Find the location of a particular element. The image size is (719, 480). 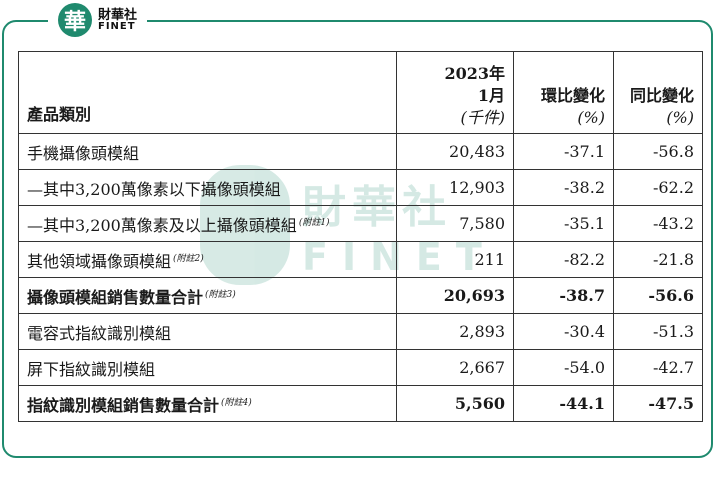

table-row: —其中3,200萬像素以下攝像頭模組 12,903 -38.2 -62.2 is located at coordinates (360, 187).